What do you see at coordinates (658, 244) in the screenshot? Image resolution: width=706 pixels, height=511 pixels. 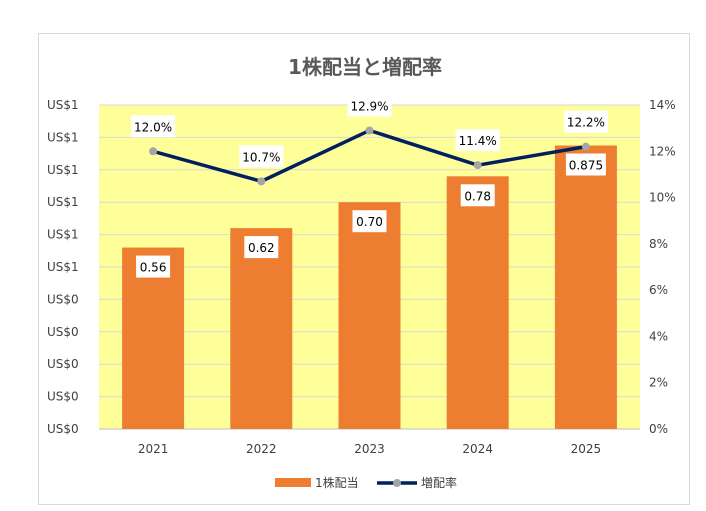 I see `y-right-tick-label: 8%` at bounding box center [658, 244].